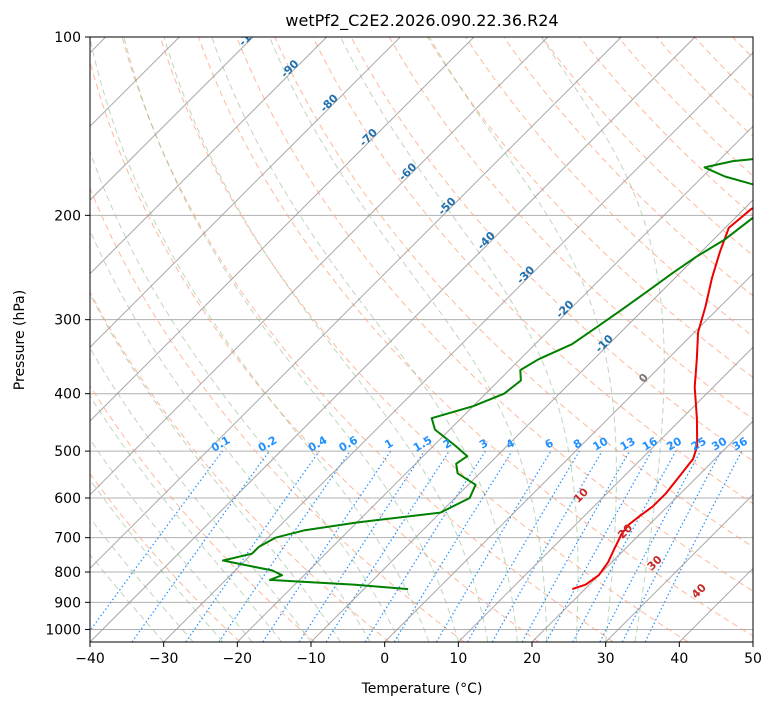  What do you see at coordinates (63, 630) in the screenshot?
I see `y-tick-label: 1000` at bounding box center [63, 630].